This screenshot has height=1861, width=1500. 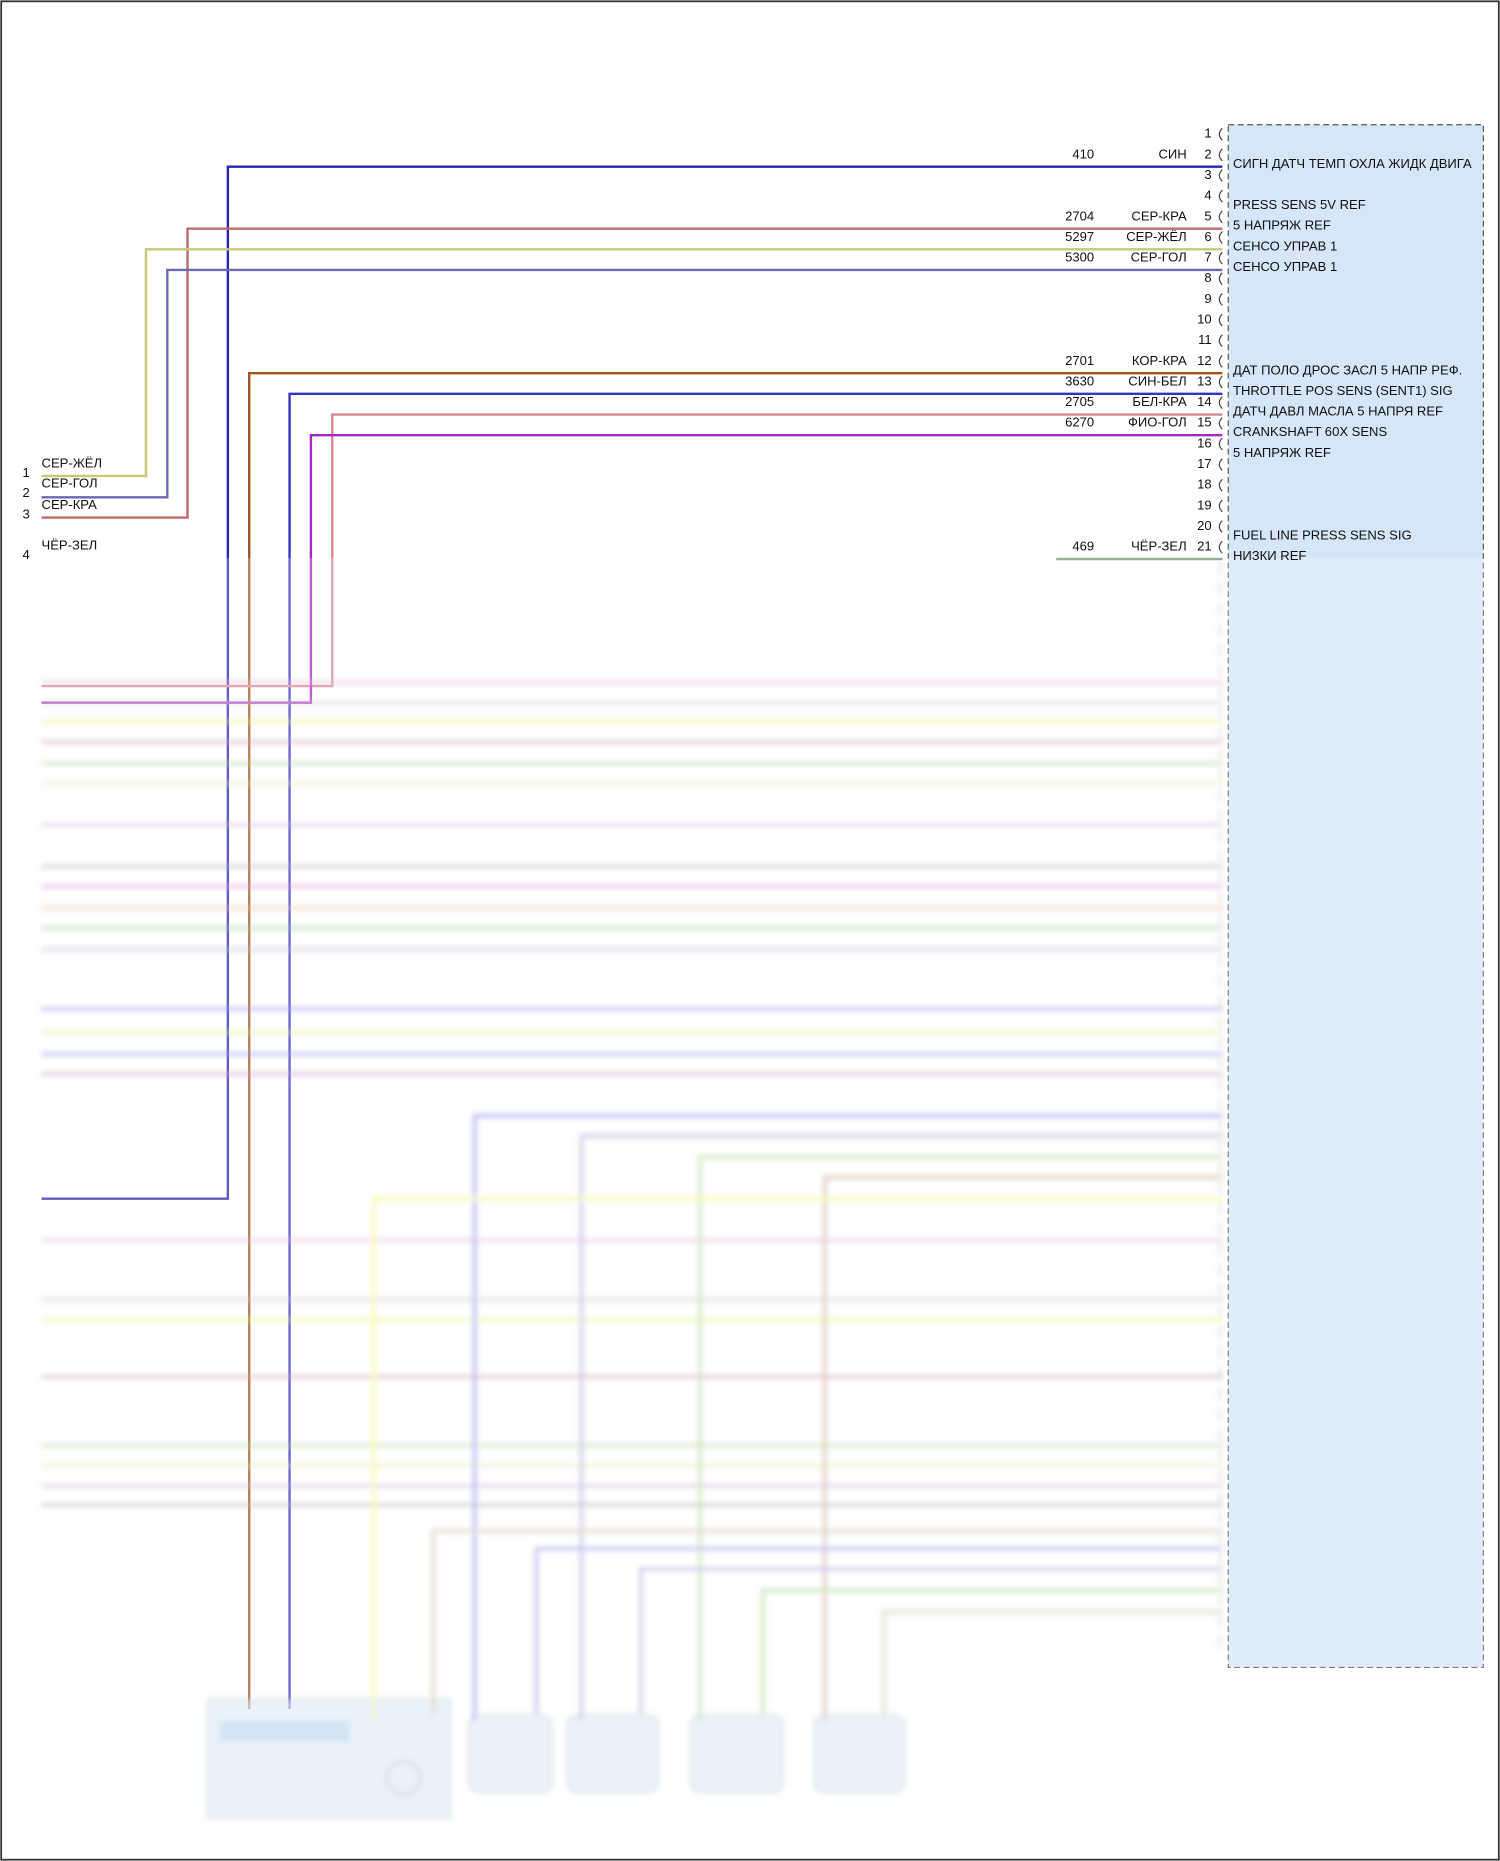 I want to click on wire-color: ЧЁР-ЗЕЛ, so click(x=1159, y=546).